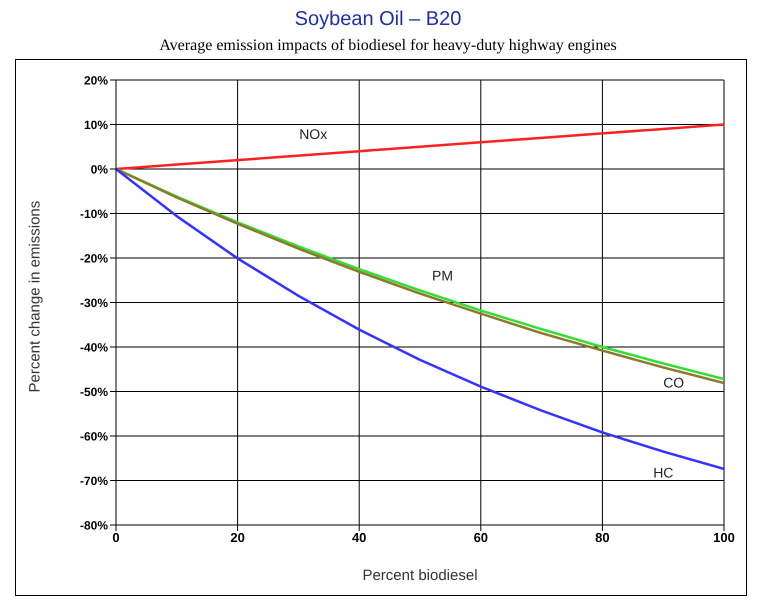 The image size is (771, 615). Describe the element at coordinates (237, 538) in the screenshot. I see `x-tick-label: 20` at that location.